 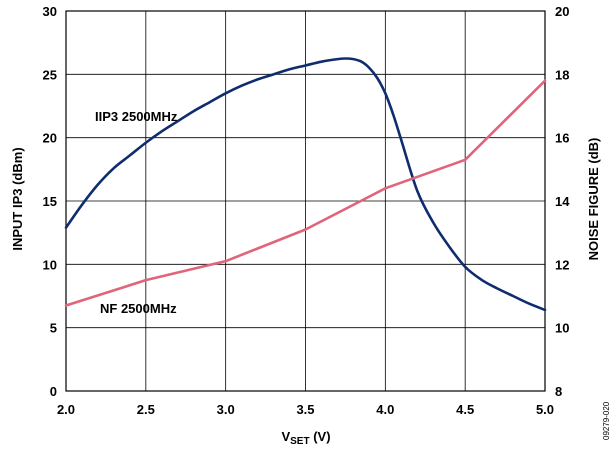 What do you see at coordinates (562, 138) in the screenshot?
I see `y-right-tick-label: 16` at bounding box center [562, 138].